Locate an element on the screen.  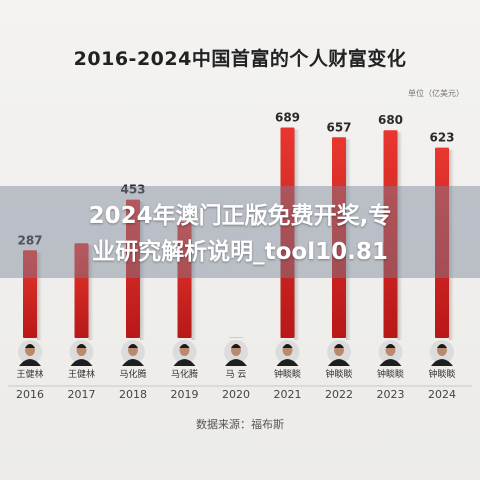
x-tick-label-2023: 2023 is located at coordinates (391, 394).